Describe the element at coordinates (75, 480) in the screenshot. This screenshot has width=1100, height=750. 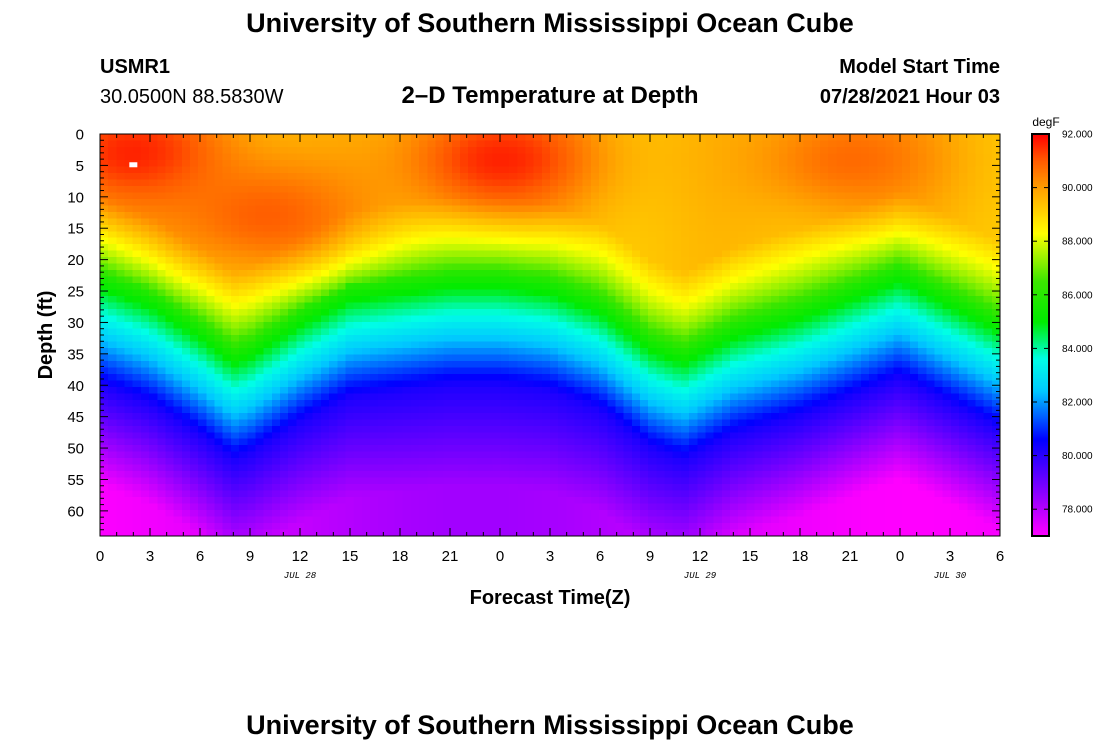
I see `y-tick-label: 55` at that location.